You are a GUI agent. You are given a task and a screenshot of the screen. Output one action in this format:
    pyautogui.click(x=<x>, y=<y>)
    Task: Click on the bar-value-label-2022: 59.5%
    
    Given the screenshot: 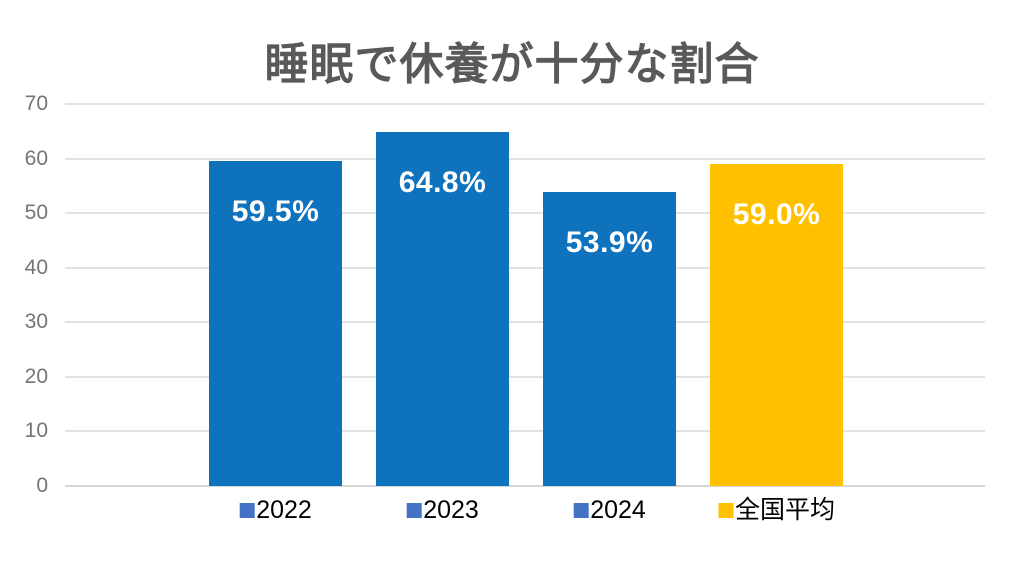 What is the action you would take?
    pyautogui.click(x=275, y=212)
    